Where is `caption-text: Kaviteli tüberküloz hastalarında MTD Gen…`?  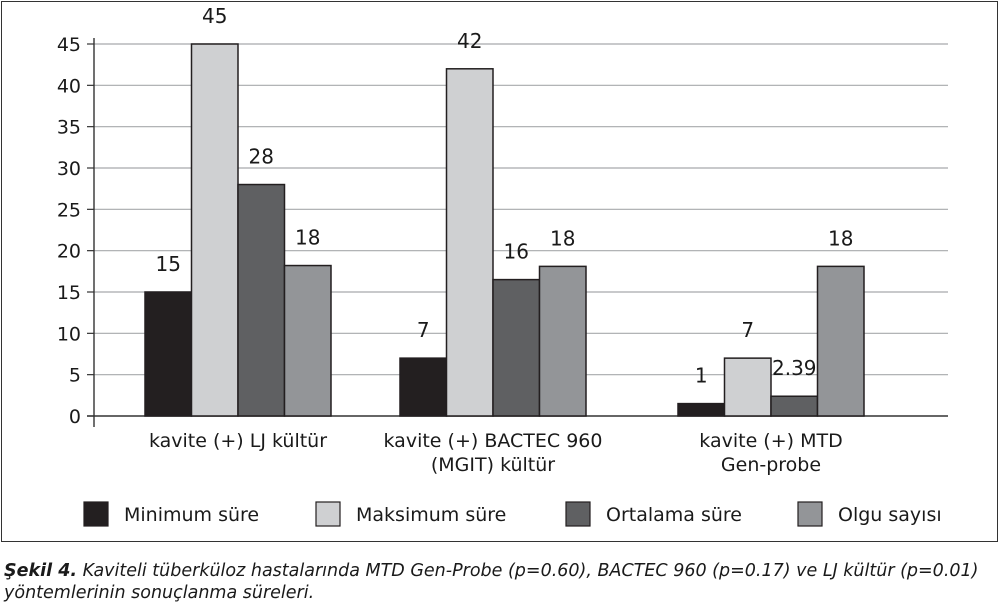 caption-text: Kaviteli tüberküloz hastalarında MTD Gen… is located at coordinates (491, 582).